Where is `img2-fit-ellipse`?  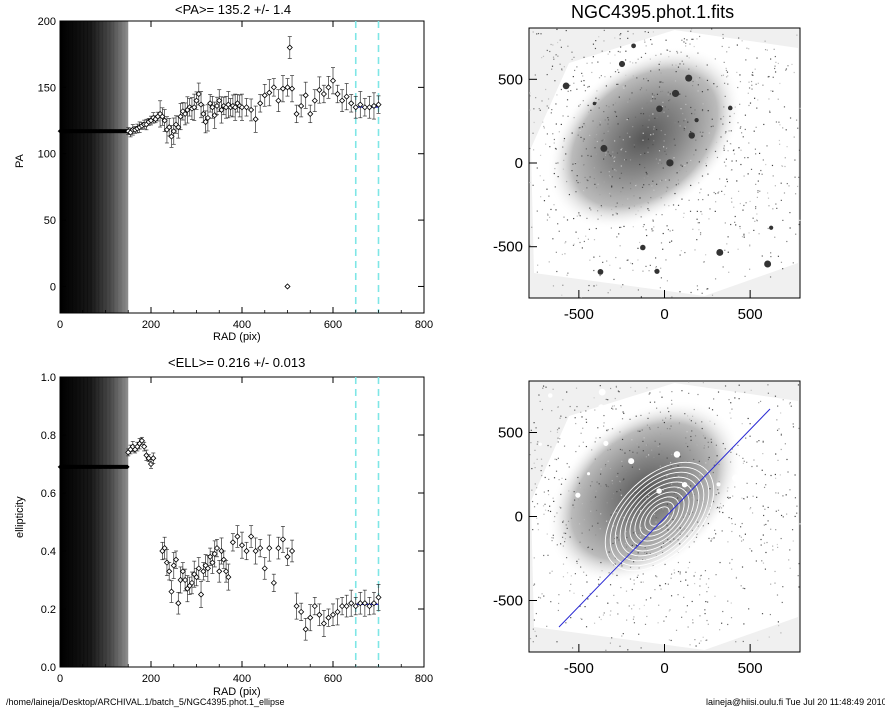 img2-fit-ellipse is located at coordinates (659, 516).